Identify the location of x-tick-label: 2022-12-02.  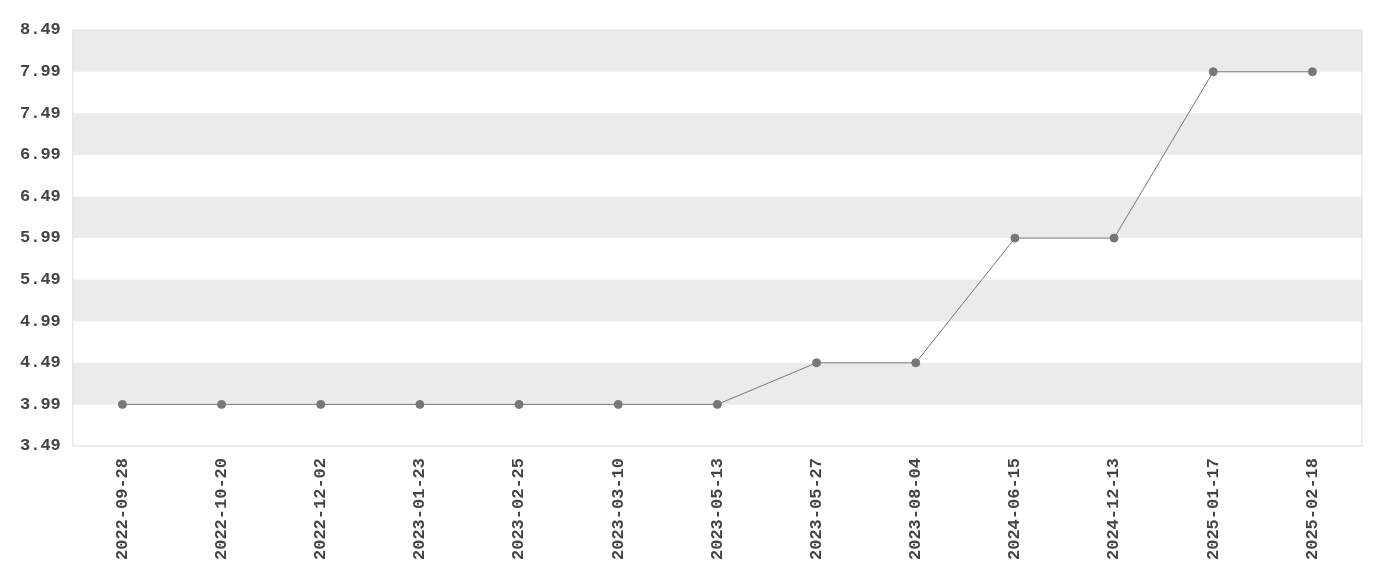
(321, 509).